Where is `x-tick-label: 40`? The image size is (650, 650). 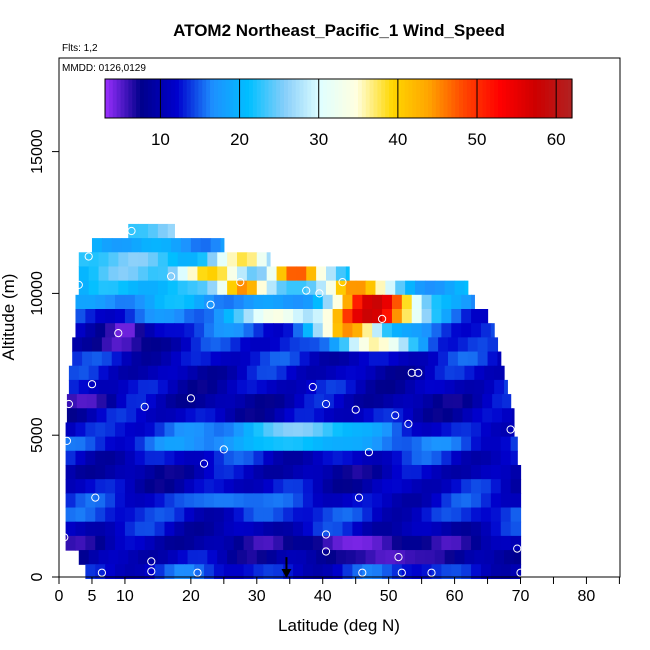 x-tick-label: 40 is located at coordinates (323, 596).